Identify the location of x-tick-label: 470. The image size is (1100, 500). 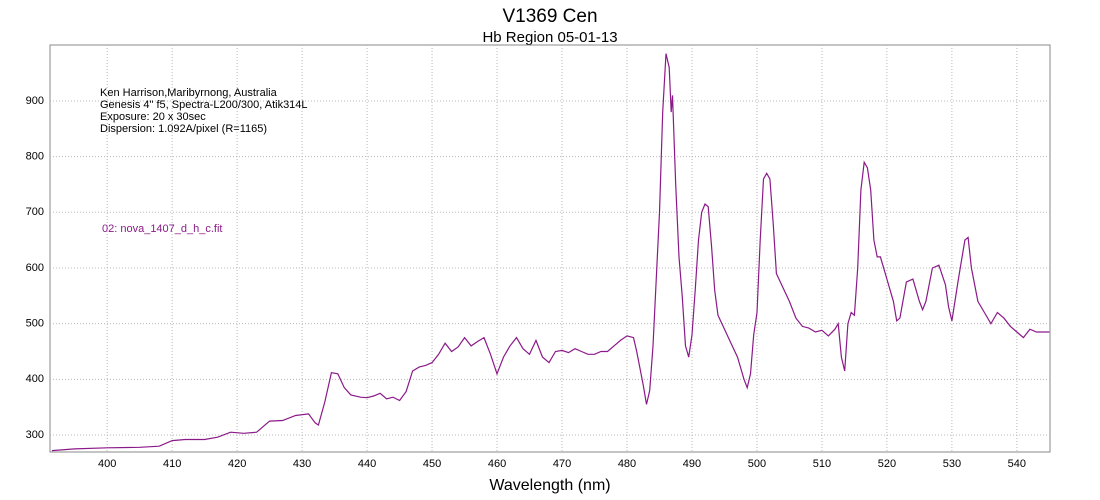
(562, 464).